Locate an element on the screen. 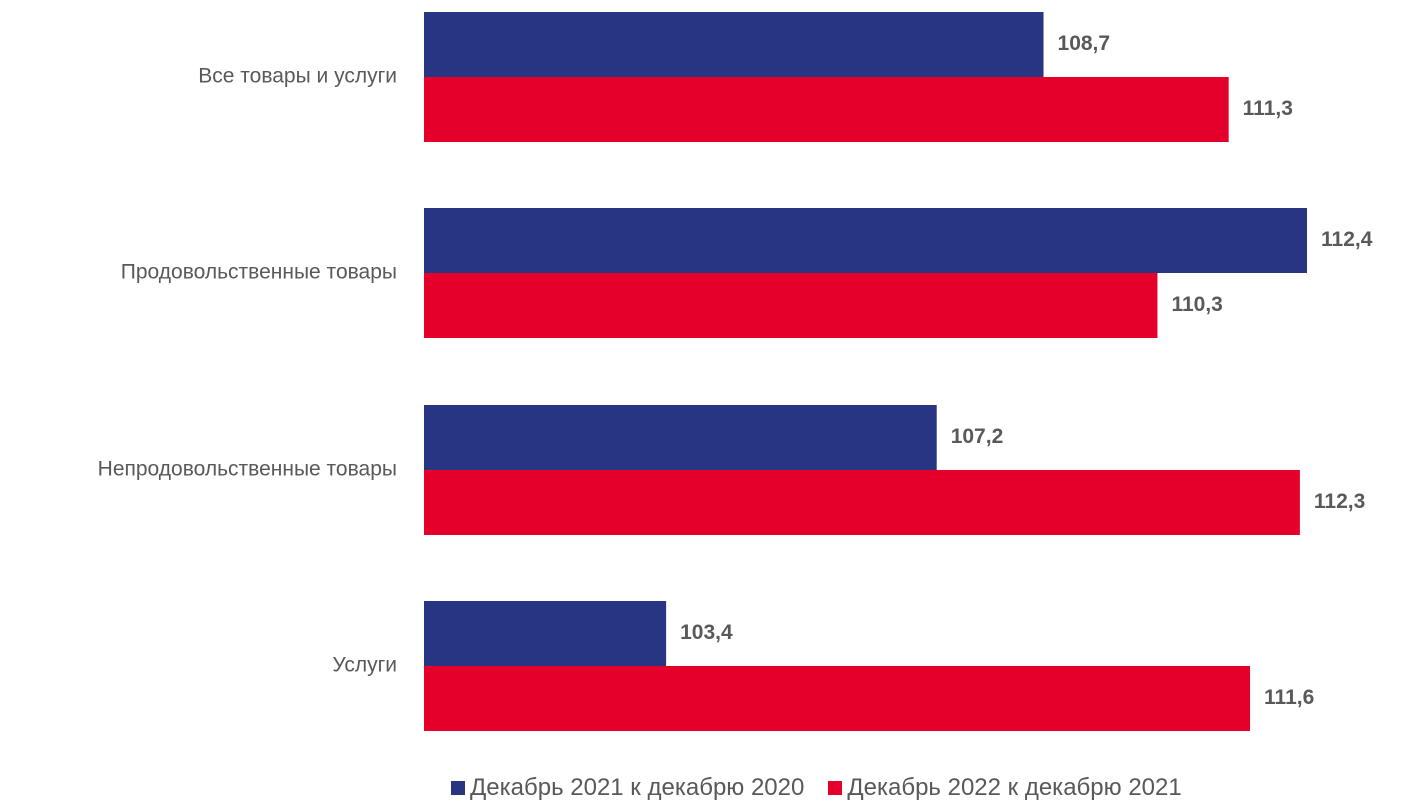 This screenshot has height=809, width=1419. data-label-series-1: 107,2 is located at coordinates (977, 436).